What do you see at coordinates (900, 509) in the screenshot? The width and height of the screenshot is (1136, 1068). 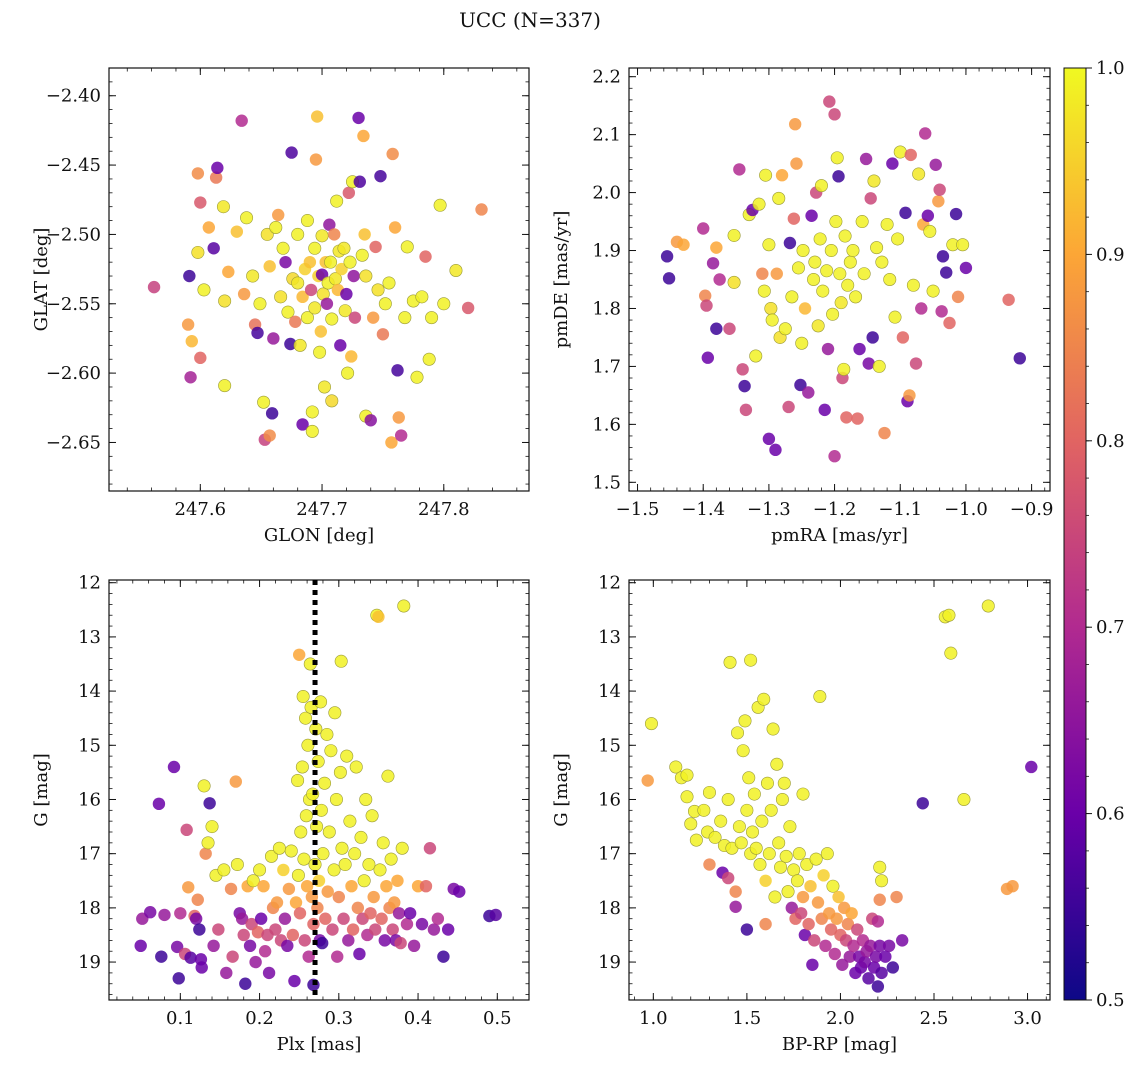 I see `x-tick-label: −1.1` at bounding box center [900, 509].